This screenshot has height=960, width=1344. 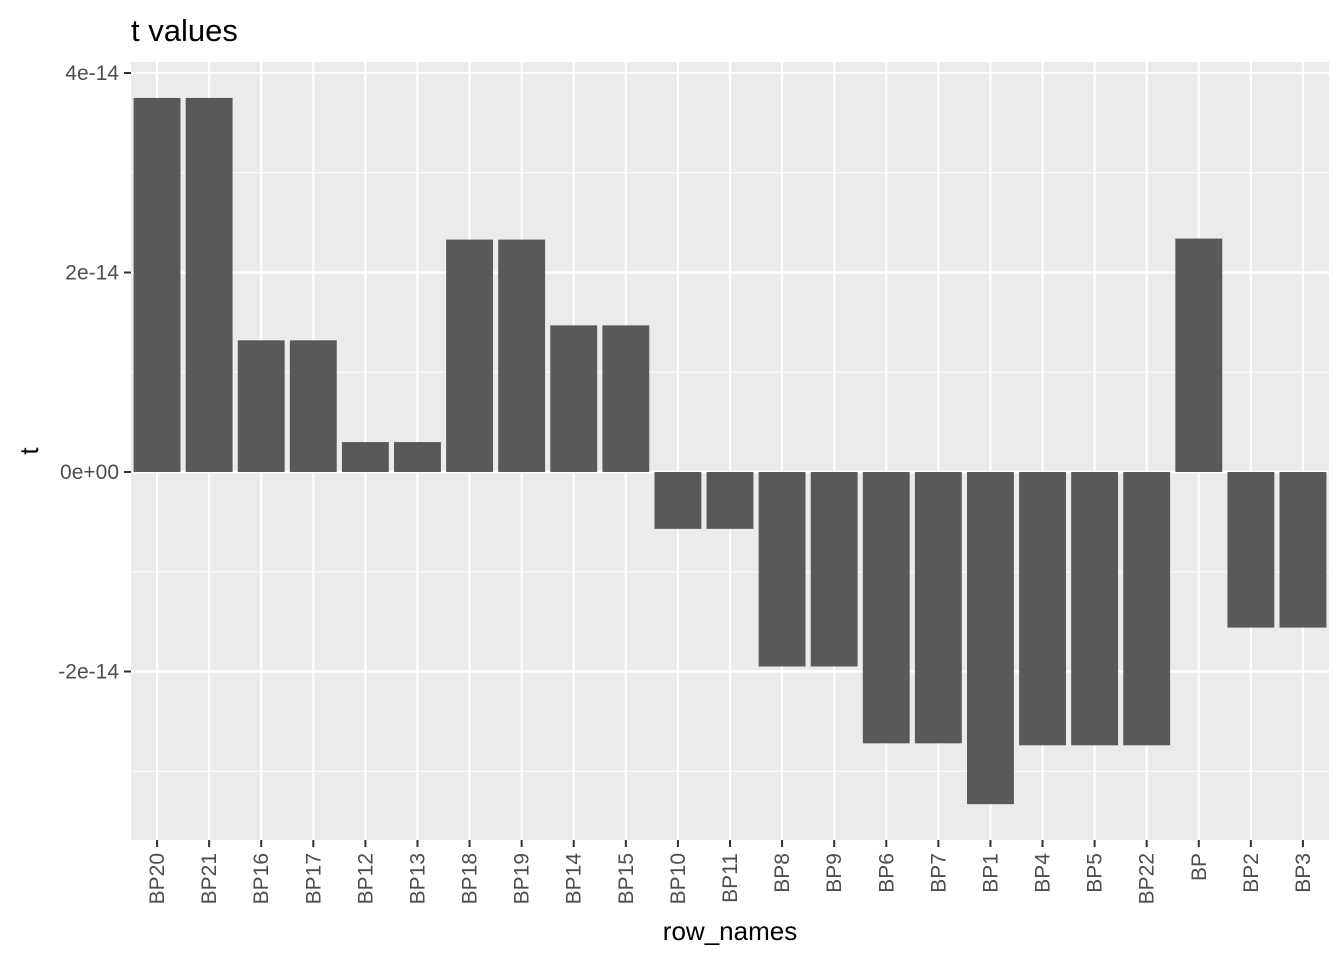 What do you see at coordinates (89, 472) in the screenshot?
I see `y-tick-label: 0e+00` at bounding box center [89, 472].